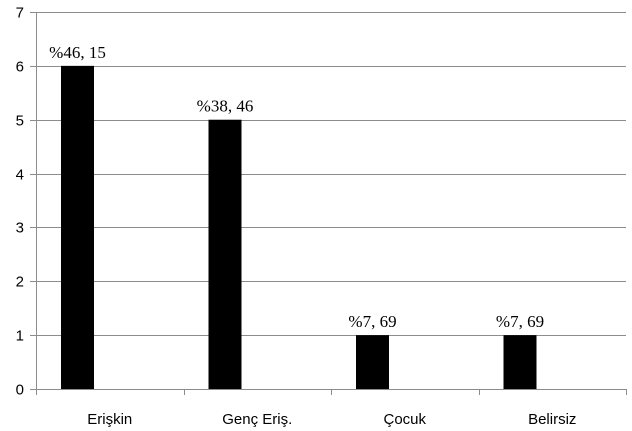 The image size is (632, 431). I want to click on x-tick-label-0: Erişkin, so click(109, 419).